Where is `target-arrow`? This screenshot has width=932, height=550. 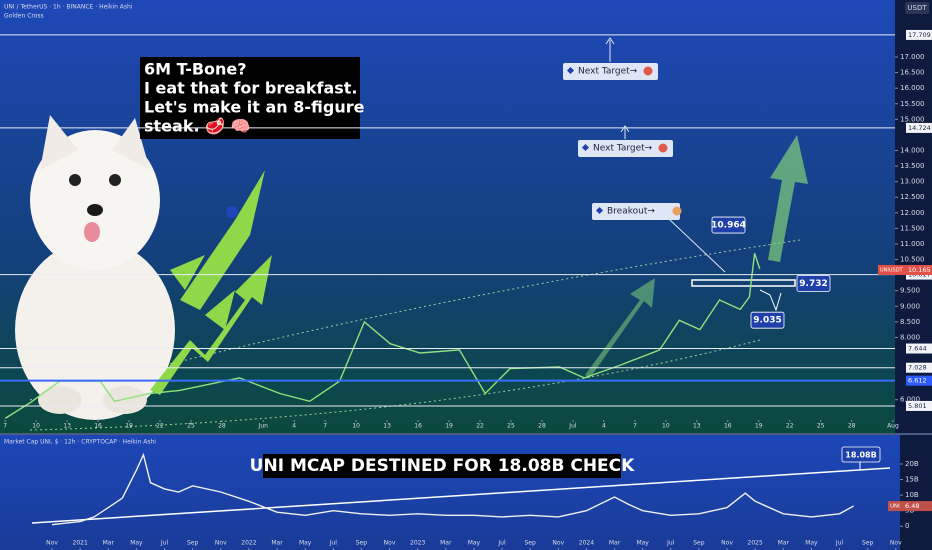
target-arrow is located at coordinates (788, 198).